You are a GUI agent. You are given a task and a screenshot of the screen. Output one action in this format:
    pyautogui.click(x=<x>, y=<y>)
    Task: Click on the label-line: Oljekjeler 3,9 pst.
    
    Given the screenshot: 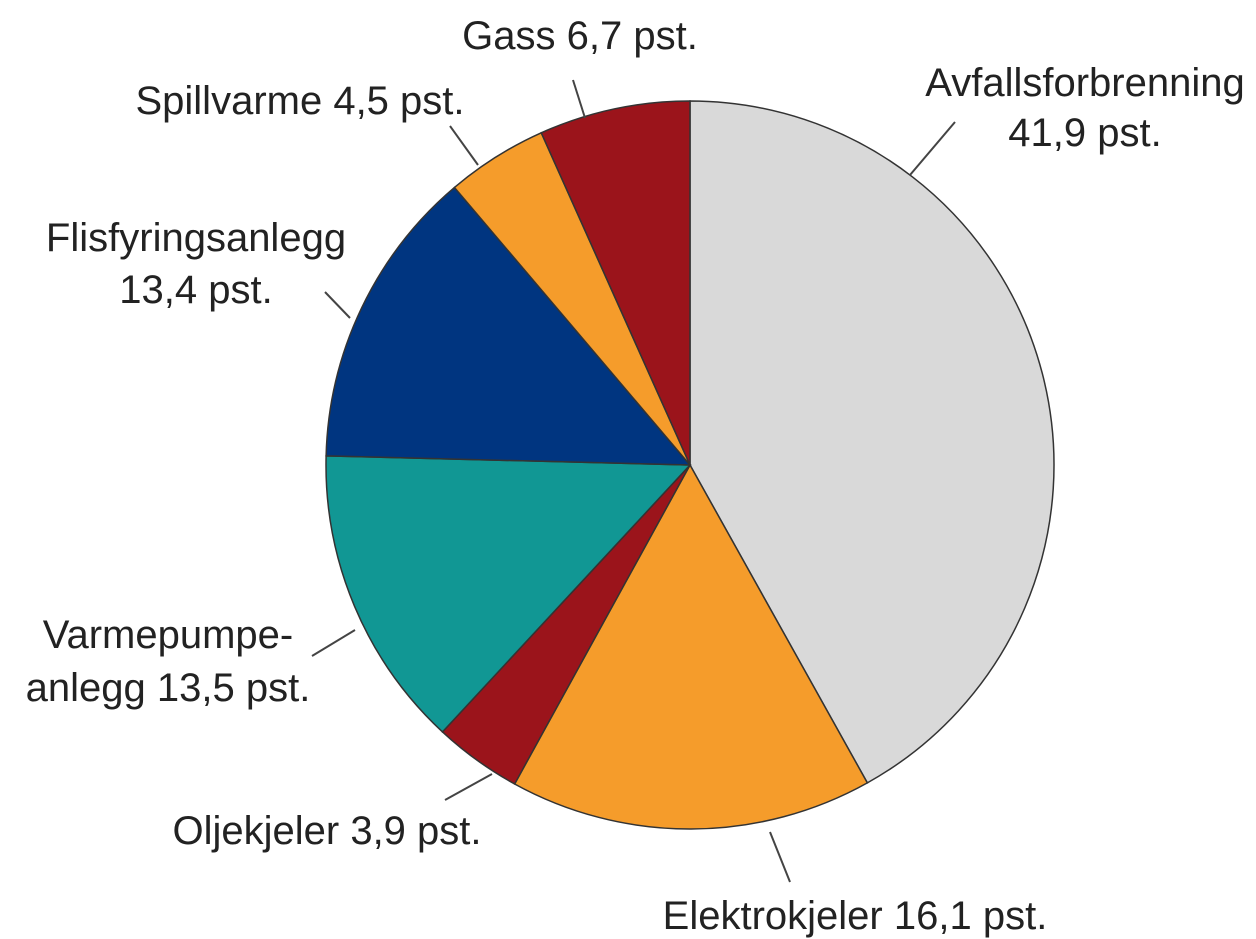 What is the action you would take?
    pyautogui.click(x=326, y=831)
    